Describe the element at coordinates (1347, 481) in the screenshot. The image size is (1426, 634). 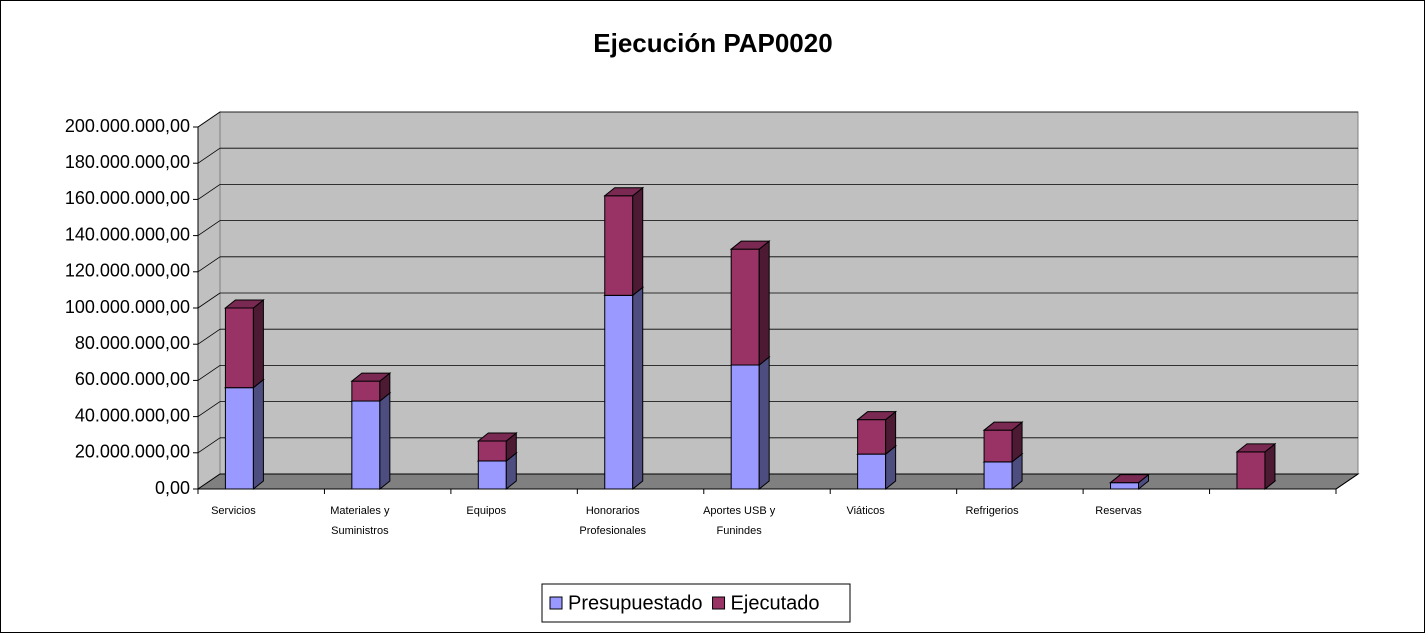
I see `x-axis-end` at that location.